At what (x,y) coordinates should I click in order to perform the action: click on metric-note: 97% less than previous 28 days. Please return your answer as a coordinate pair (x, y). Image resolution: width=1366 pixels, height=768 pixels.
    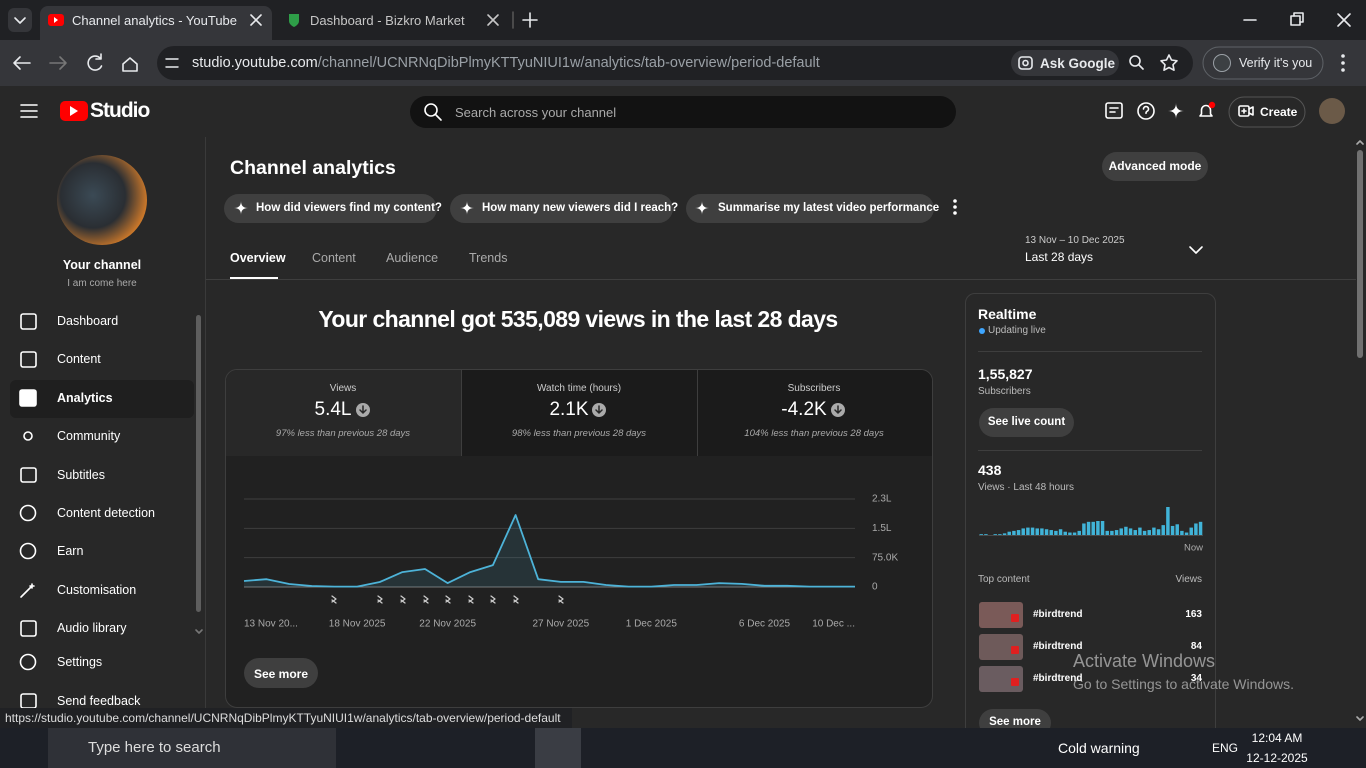
    Looking at the image, I should click on (343, 433).